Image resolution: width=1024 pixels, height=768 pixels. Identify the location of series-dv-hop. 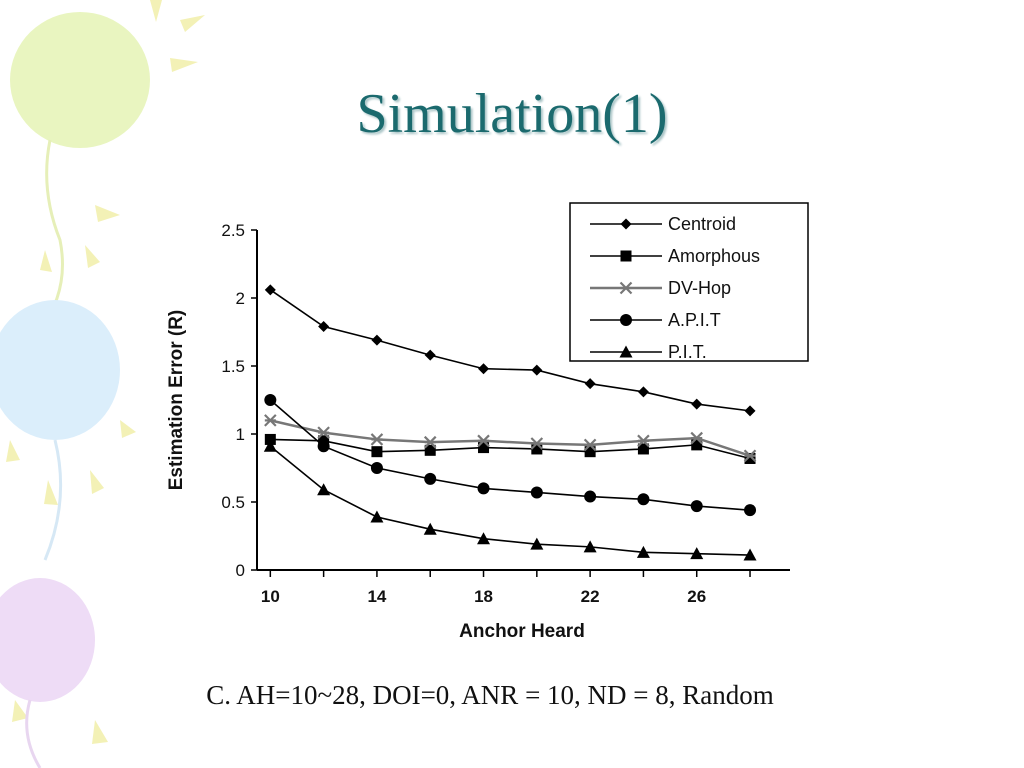
(510, 438).